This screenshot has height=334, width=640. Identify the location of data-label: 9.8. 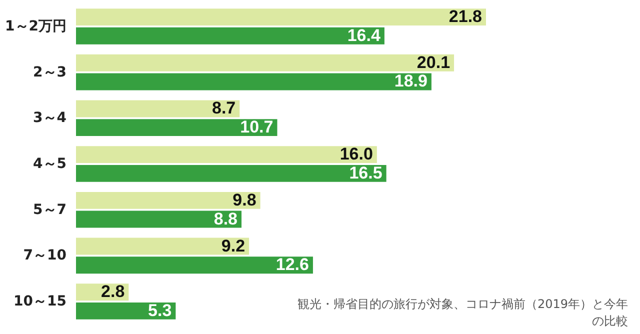
(244, 200).